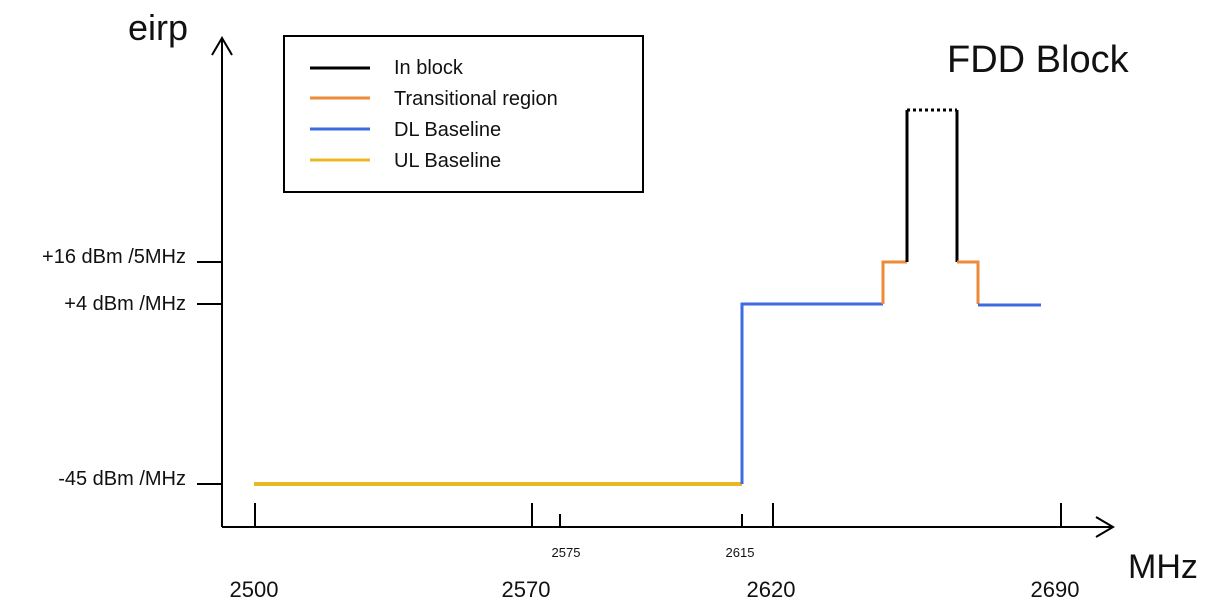 The image size is (1216, 605). Describe the element at coordinates (894, 282) in the screenshot. I see `transitional-region-left` at that location.